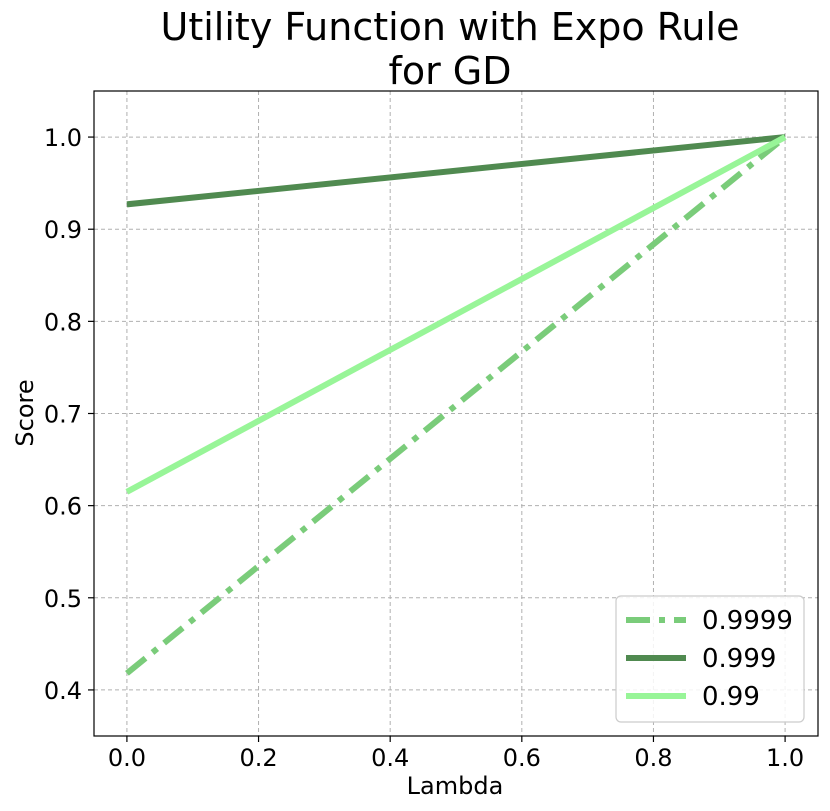 The image size is (830, 811). I want to click on legend-label: 0.999, so click(739, 659).